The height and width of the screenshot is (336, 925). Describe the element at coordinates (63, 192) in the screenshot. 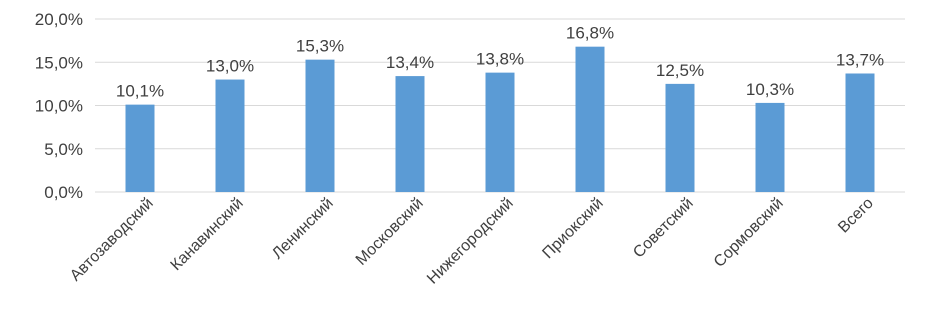

I see `y-tick-label: 0,0%` at that location.